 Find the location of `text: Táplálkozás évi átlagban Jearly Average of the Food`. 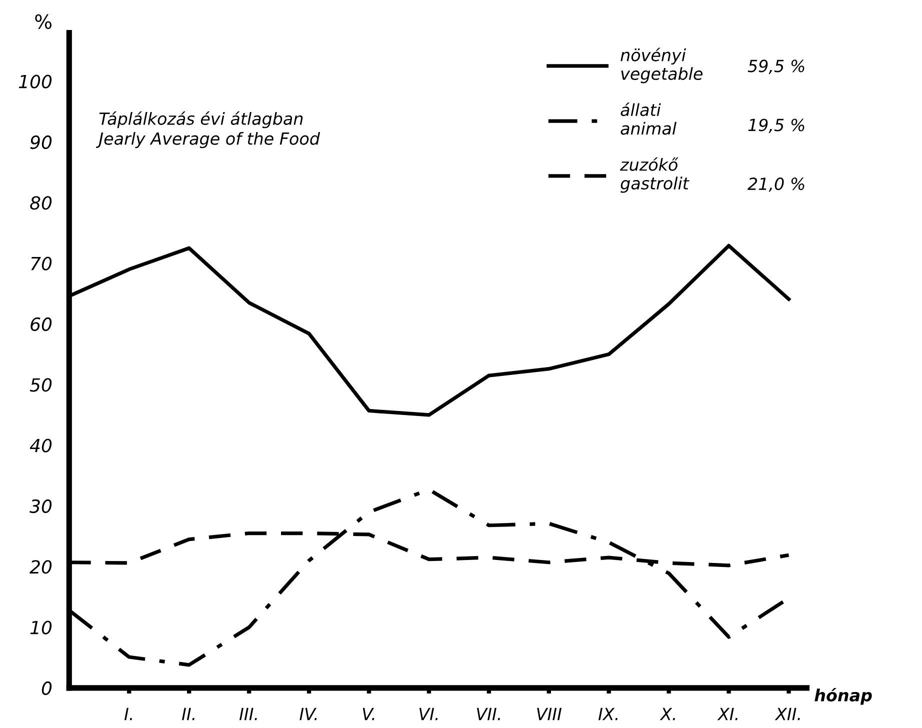

text: Táplálkozás évi átlagban Jearly Average of the Food is located at coordinates (208, 129).